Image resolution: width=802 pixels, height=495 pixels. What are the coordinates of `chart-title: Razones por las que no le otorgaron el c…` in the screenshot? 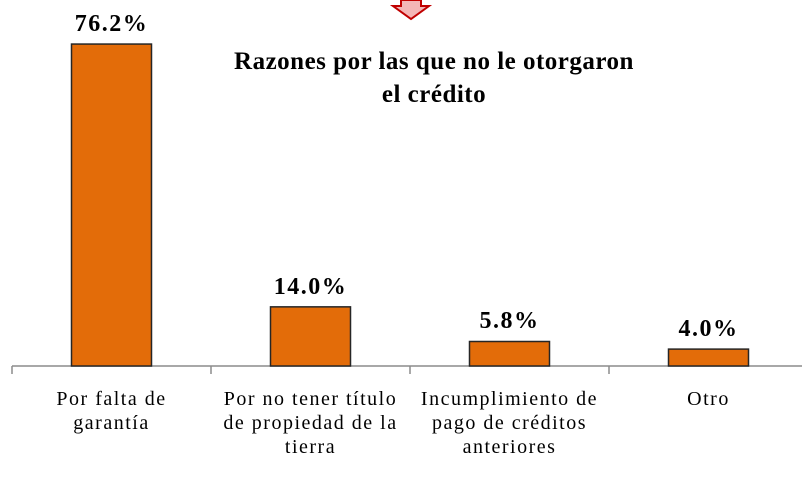 It's located at (434, 78).